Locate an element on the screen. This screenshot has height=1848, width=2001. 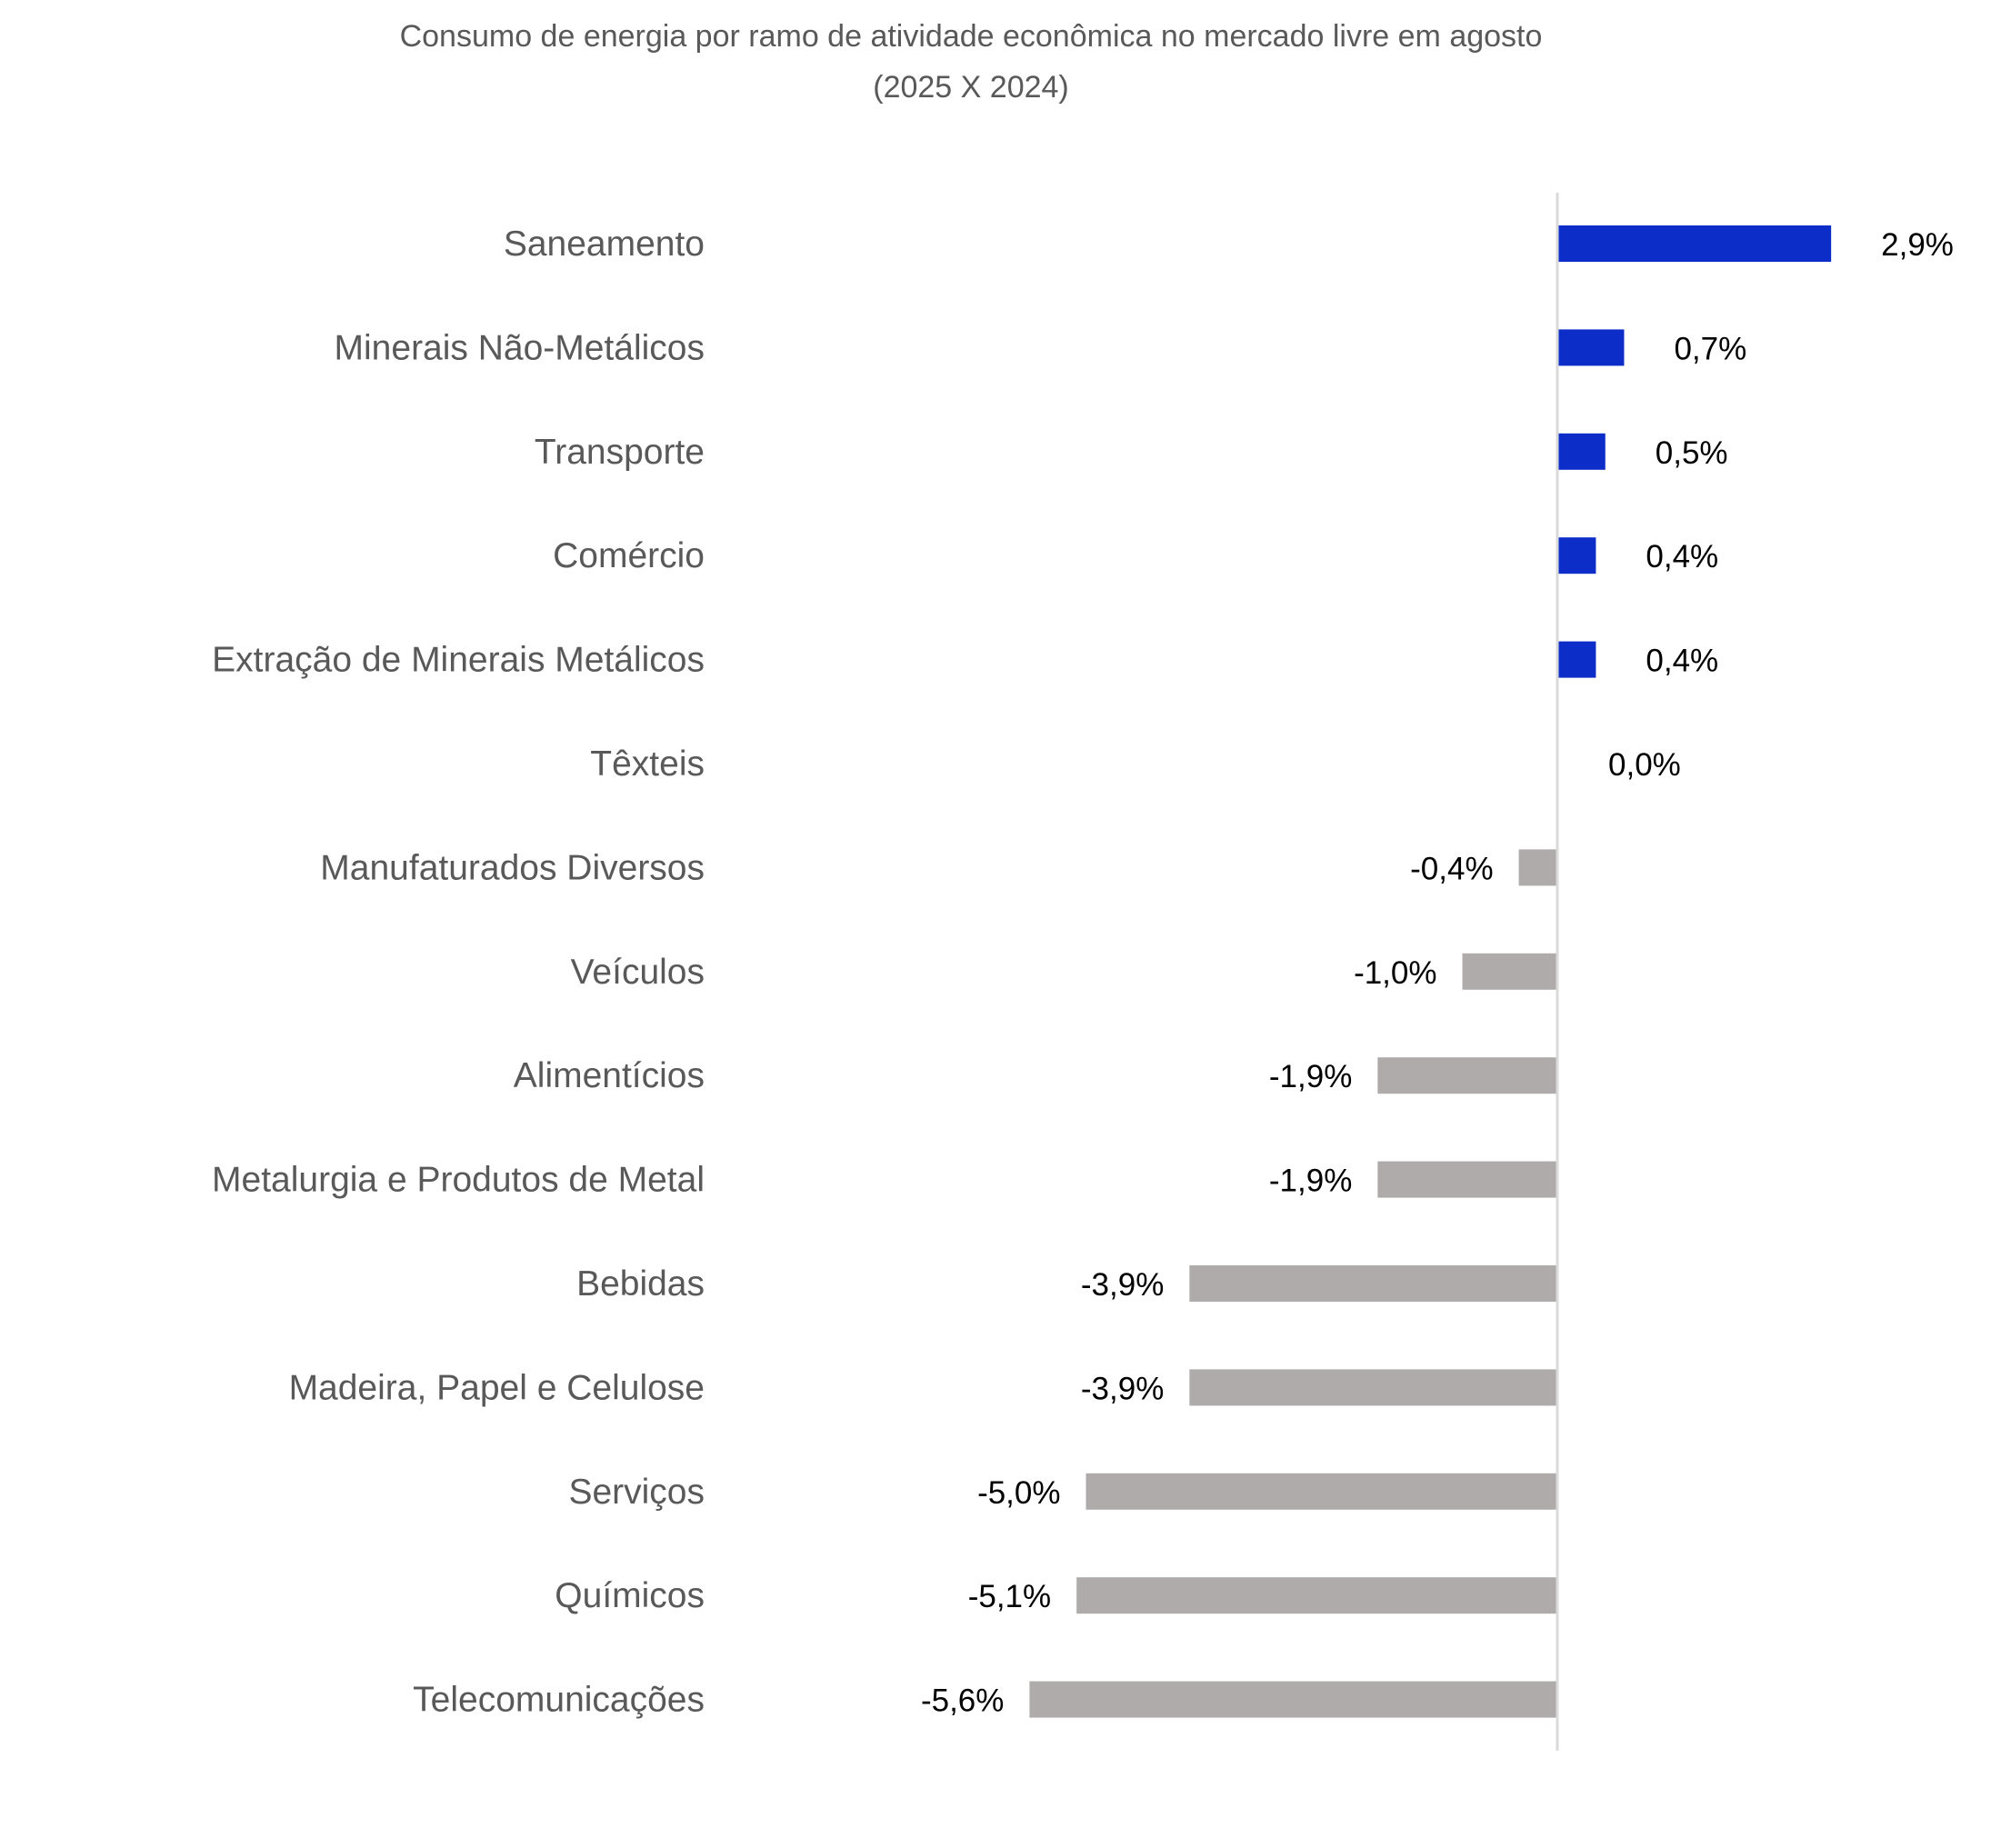
category-label: Madeira, Papel e Celulose is located at coordinates (497, 1387).